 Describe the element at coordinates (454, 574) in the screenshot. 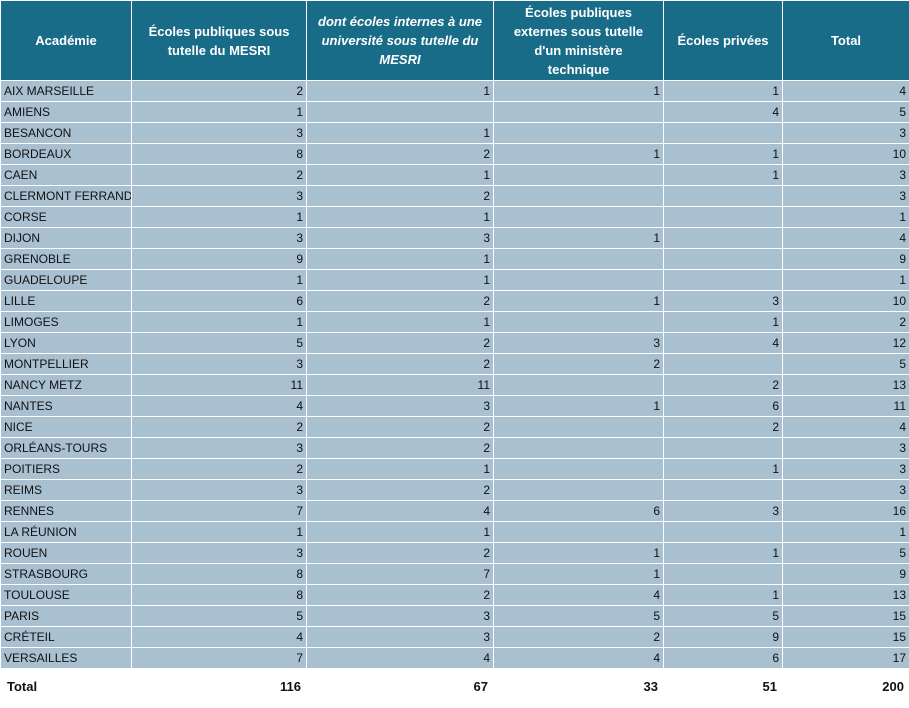

I see `table-row: STRASBOURG 8 7 1 9` at that location.